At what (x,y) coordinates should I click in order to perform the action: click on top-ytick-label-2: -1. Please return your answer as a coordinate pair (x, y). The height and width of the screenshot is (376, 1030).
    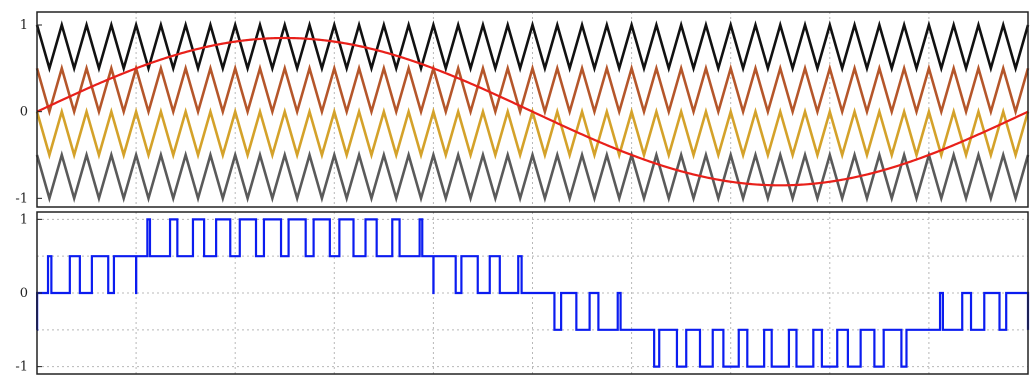
    Looking at the image, I should click on (21, 198).